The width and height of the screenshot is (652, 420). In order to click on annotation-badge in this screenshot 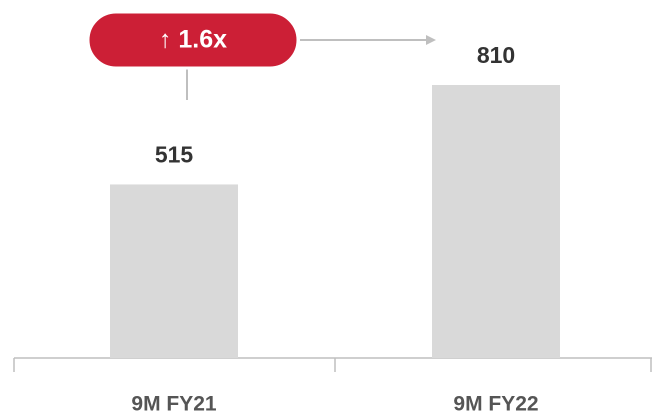, I will do `click(193, 40)`.